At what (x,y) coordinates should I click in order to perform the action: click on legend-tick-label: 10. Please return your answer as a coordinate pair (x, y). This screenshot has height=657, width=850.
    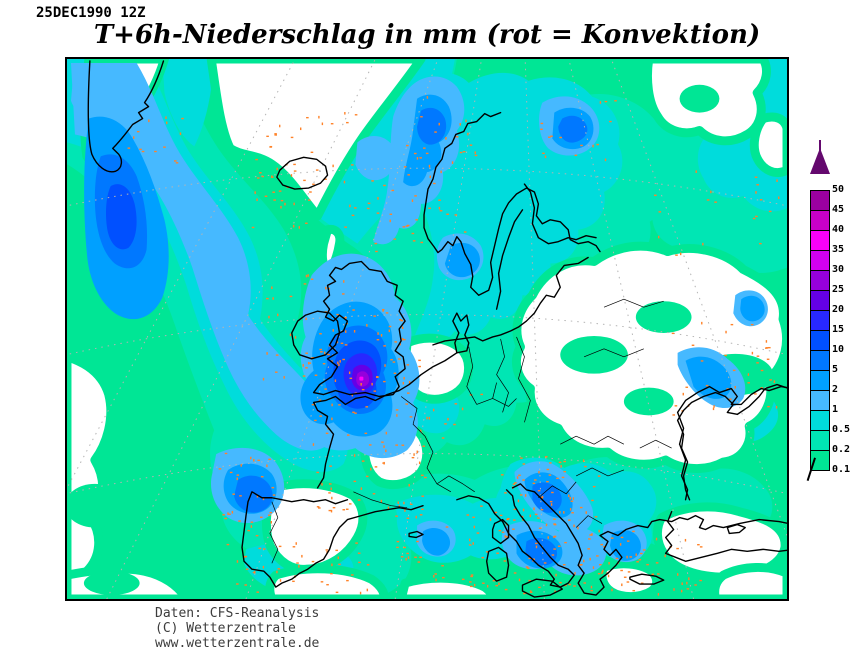
    Looking at the image, I should click on (838, 349).